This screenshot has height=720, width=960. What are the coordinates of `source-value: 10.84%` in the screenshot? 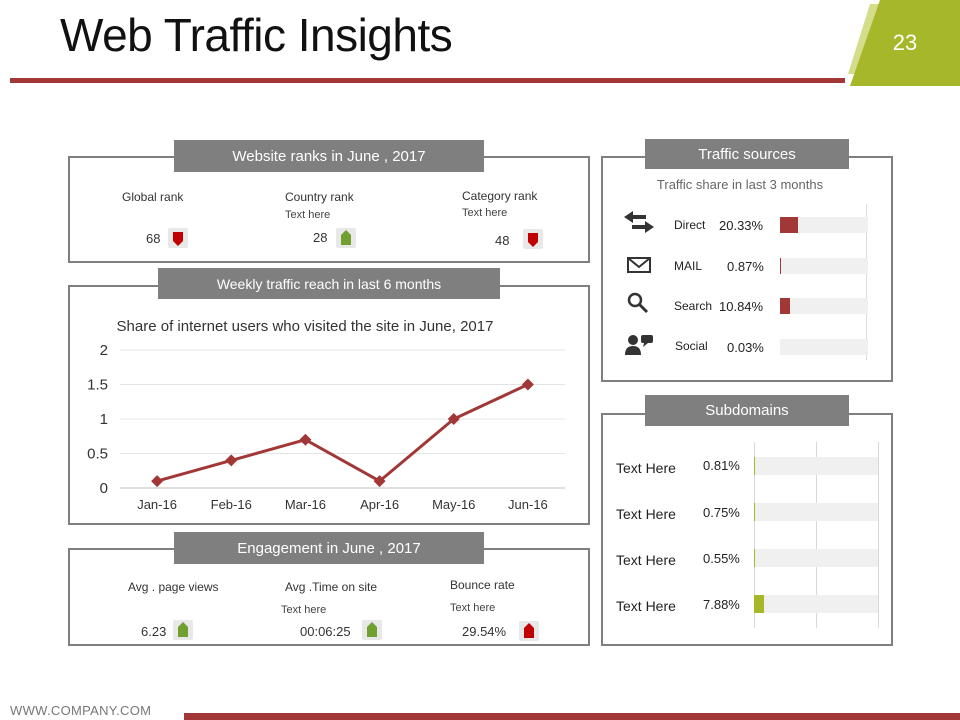 It's located at (741, 306).